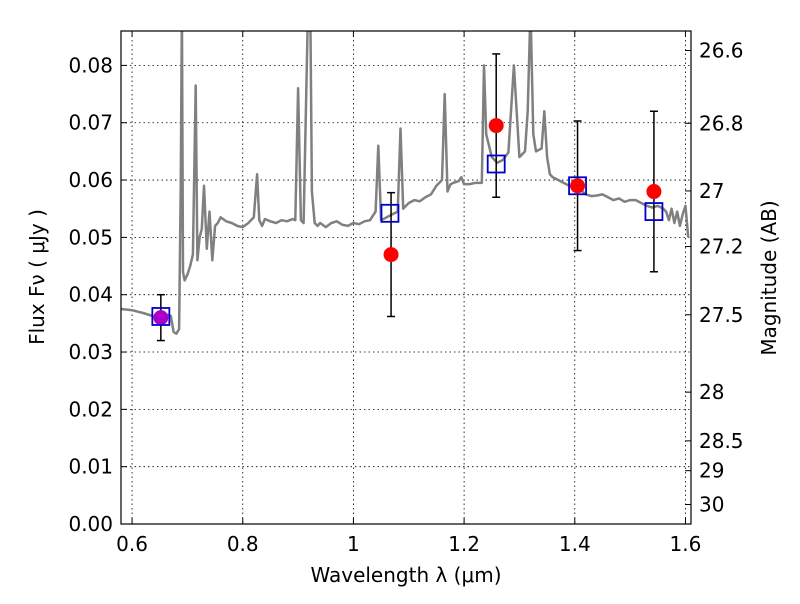 The image size is (800, 604). Describe the element at coordinates (711, 392) in the screenshot. I see `y2-tick-label: 28` at that location.